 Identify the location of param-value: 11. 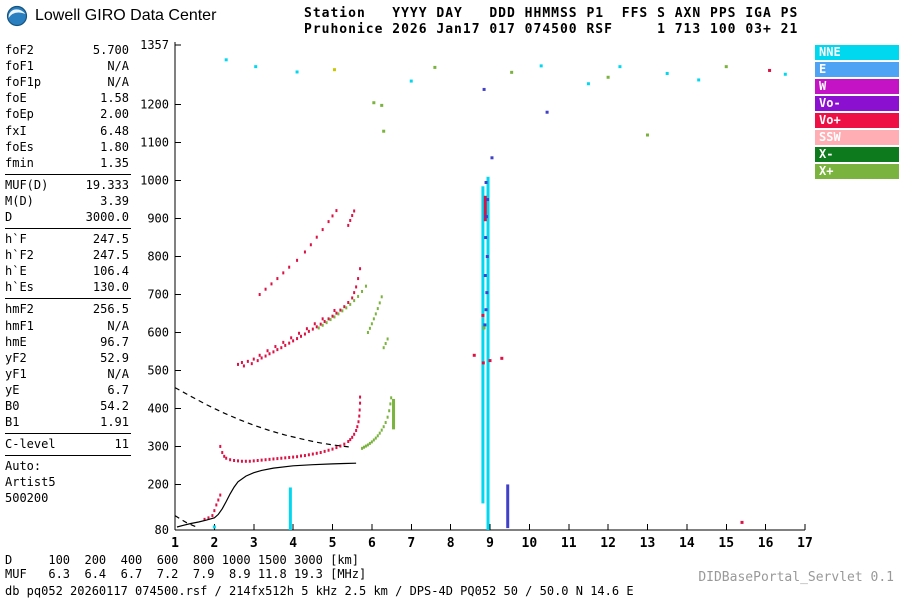
(121, 444).